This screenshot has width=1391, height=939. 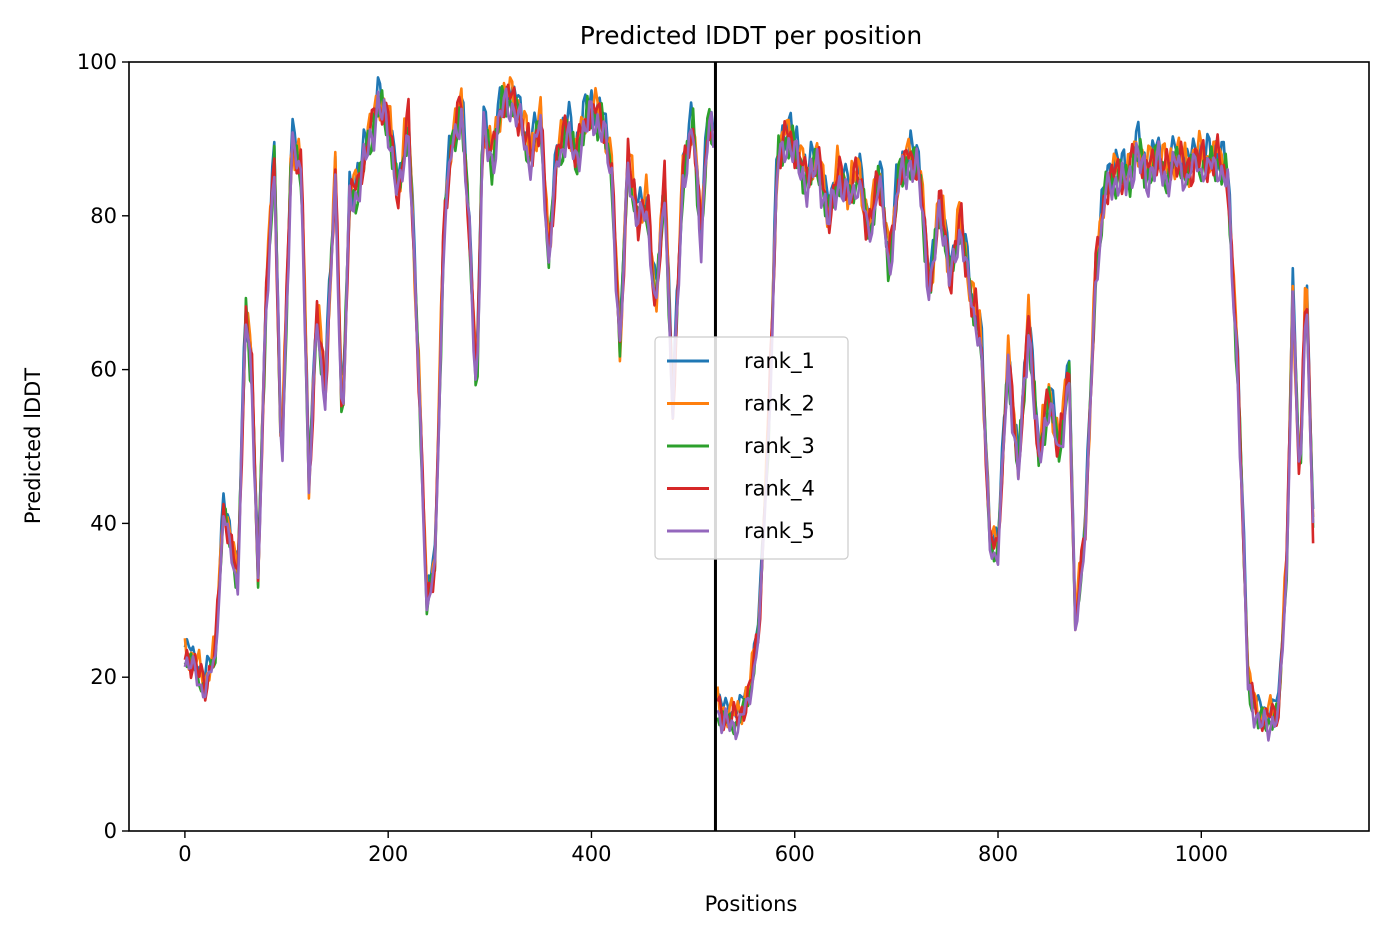 I want to click on legend-label-rank_2: rank_2, so click(x=779, y=404).